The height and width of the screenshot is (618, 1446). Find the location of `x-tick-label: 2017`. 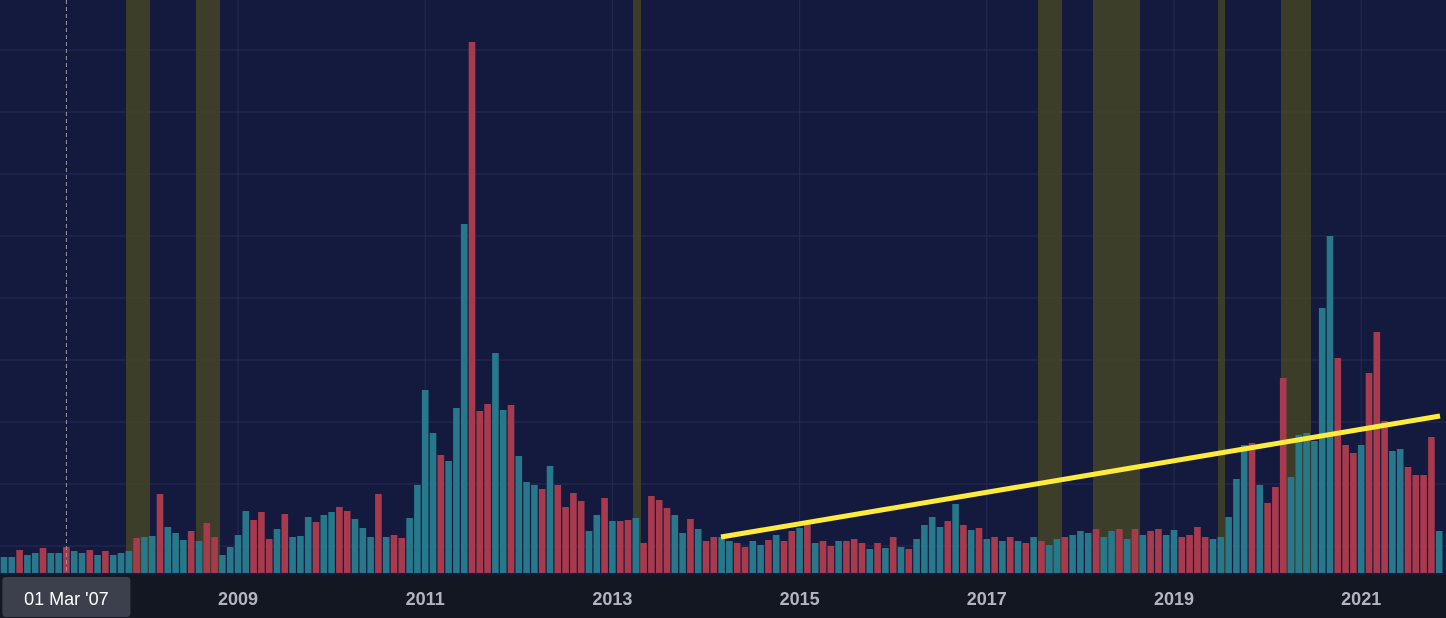

x-tick-label: 2017 is located at coordinates (987, 599).